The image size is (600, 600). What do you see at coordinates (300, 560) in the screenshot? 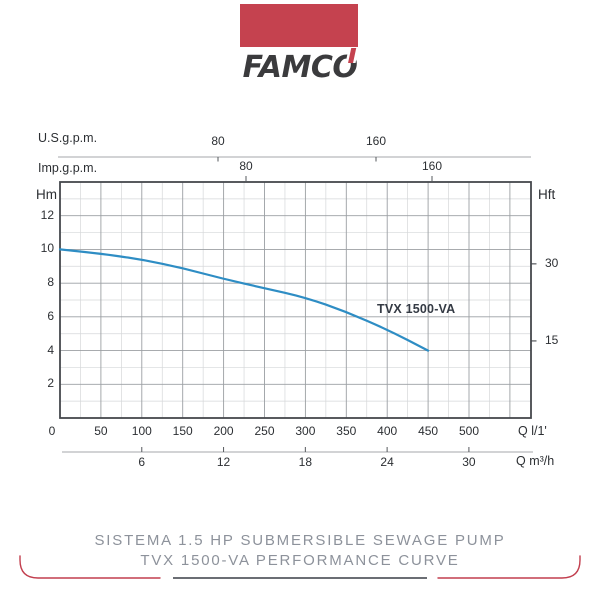
I see `footer-title-line2: TVX 1500-VA PERFORMANCE CURVE` at bounding box center [300, 560].